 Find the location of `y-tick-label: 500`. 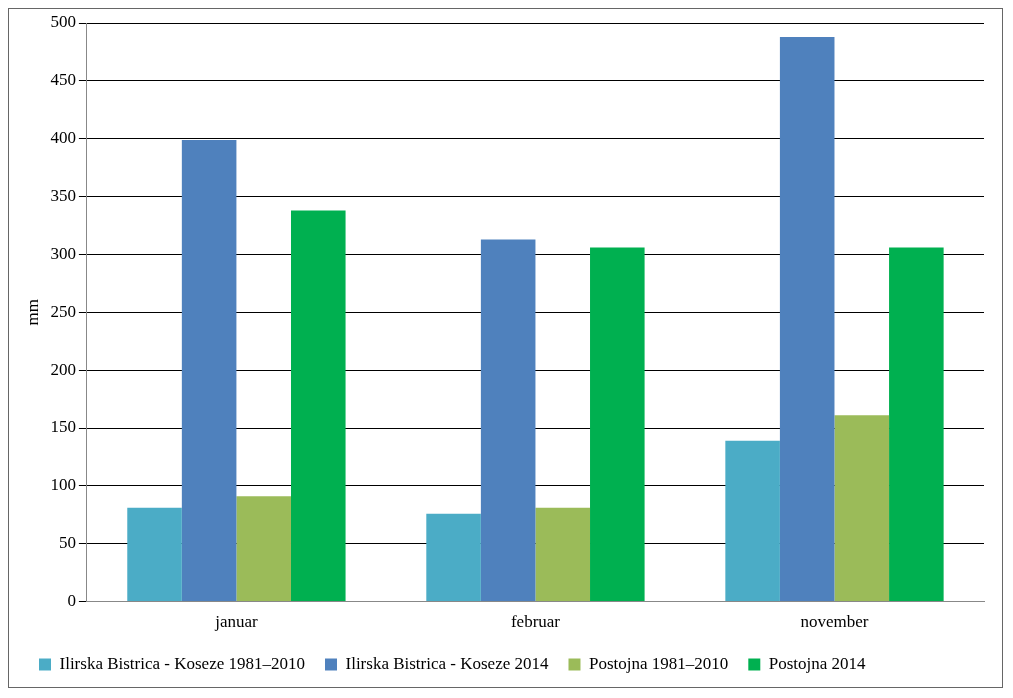

y-tick-label: 500 is located at coordinates (63, 22).